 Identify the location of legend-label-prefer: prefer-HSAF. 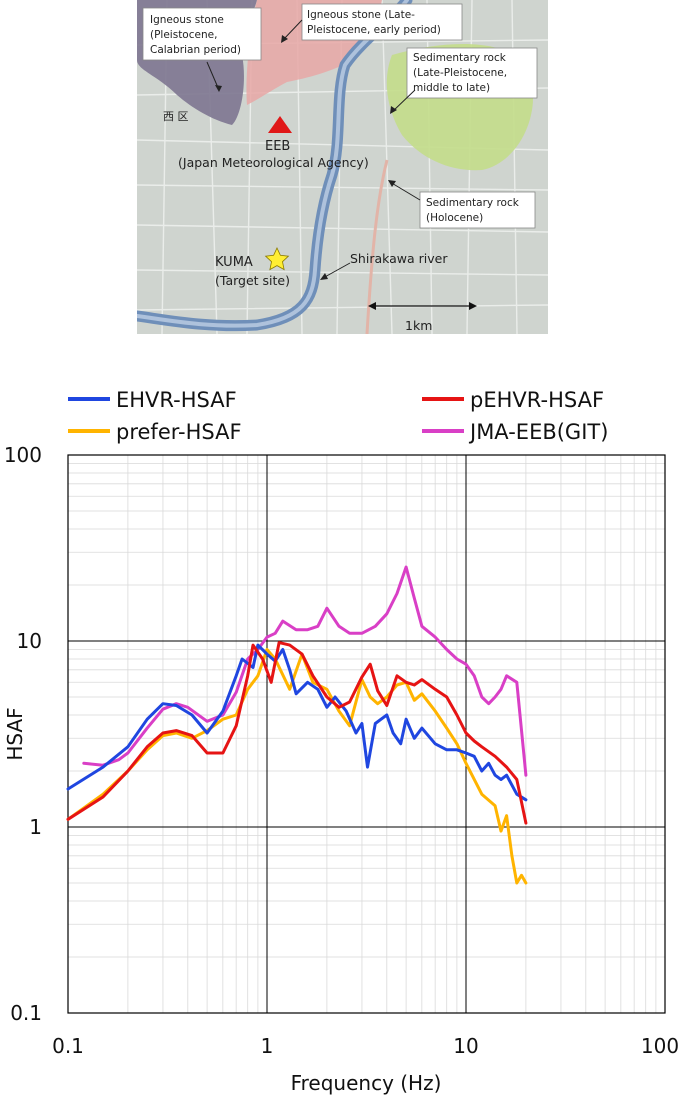
(179, 432).